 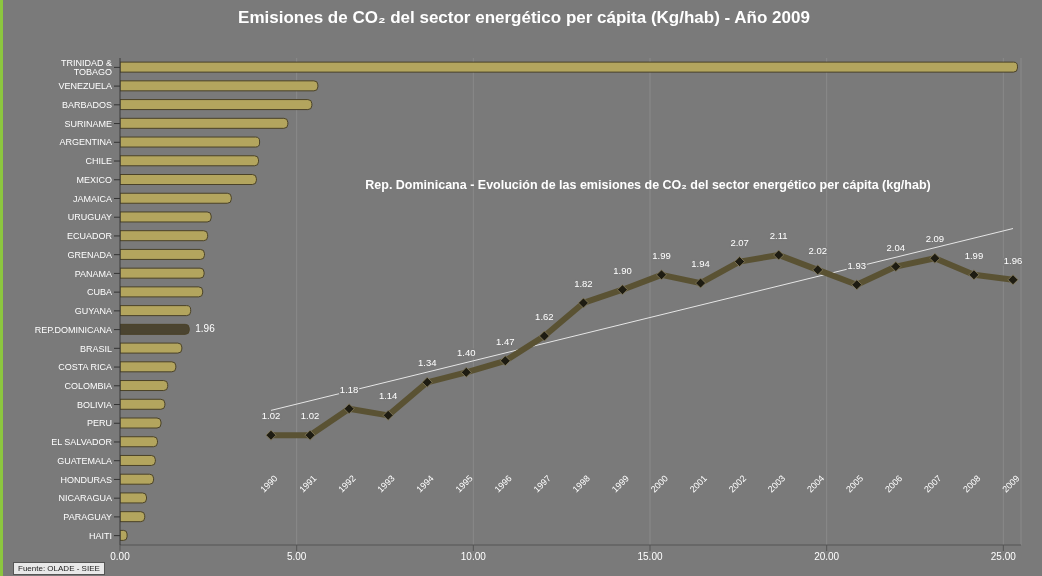 What do you see at coordinates (85, 86) in the screenshot?
I see `y-tick-label: VENEZUELA` at bounding box center [85, 86].